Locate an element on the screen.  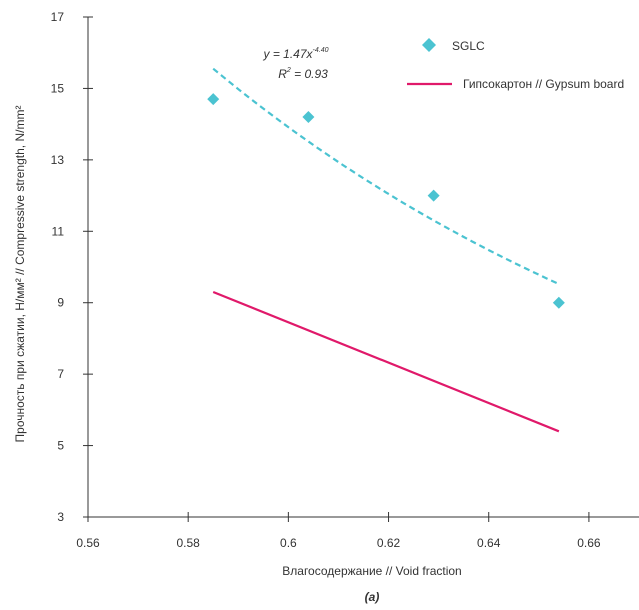
x-tick-label: 0.56 is located at coordinates (88, 543).